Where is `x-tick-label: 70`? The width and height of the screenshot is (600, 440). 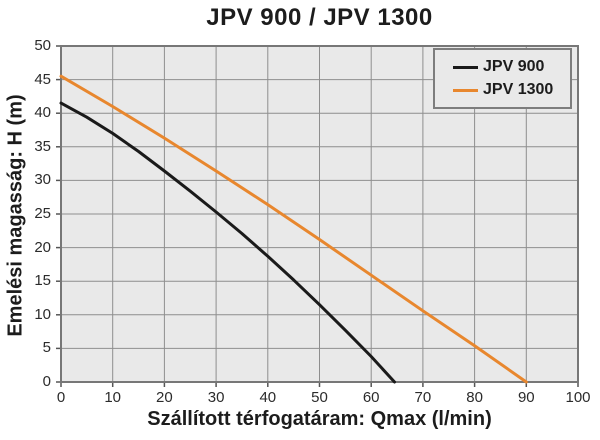 x-tick-label: 70 is located at coordinates (423, 397).